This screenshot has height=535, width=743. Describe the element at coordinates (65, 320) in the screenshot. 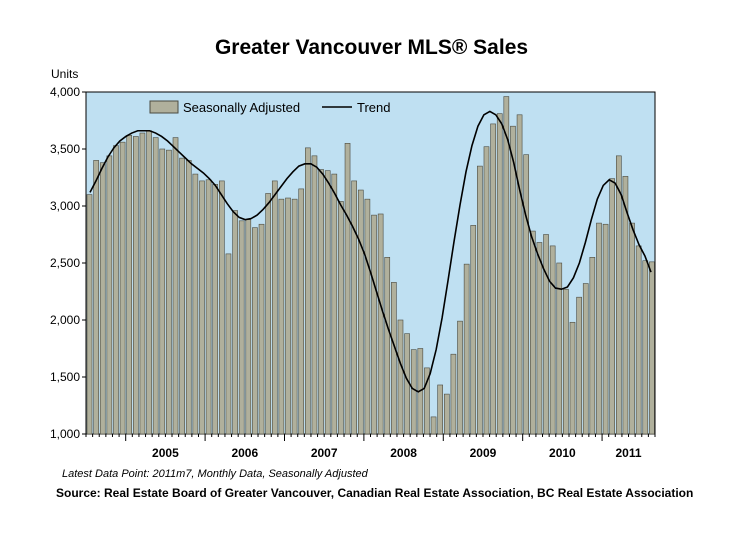

I see `y-tick-label: 2,000` at that location.